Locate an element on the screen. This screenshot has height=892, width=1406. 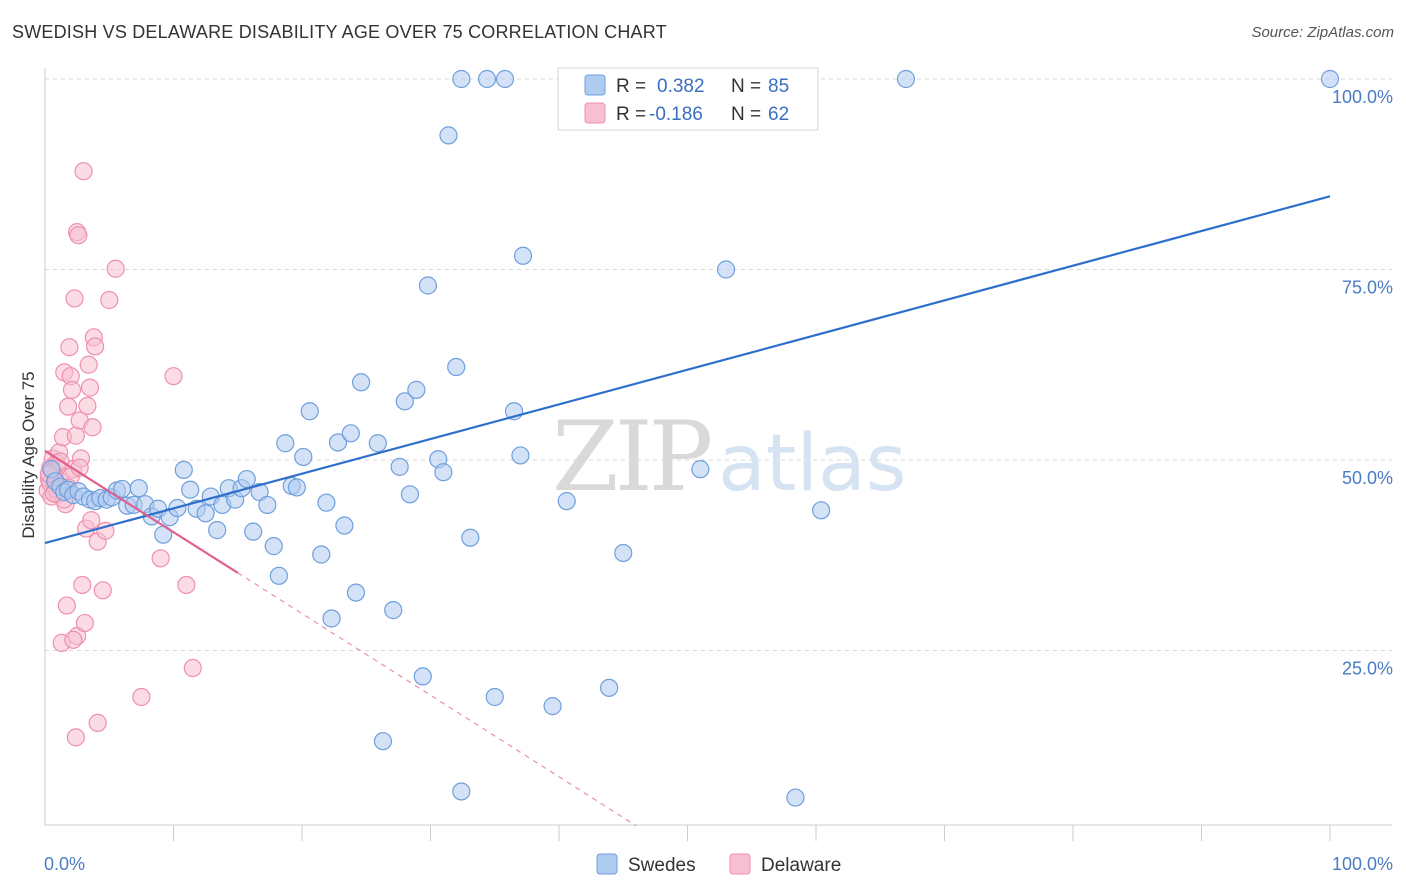
x-tick-label-min: 0.0% is located at coordinates (64, 864).